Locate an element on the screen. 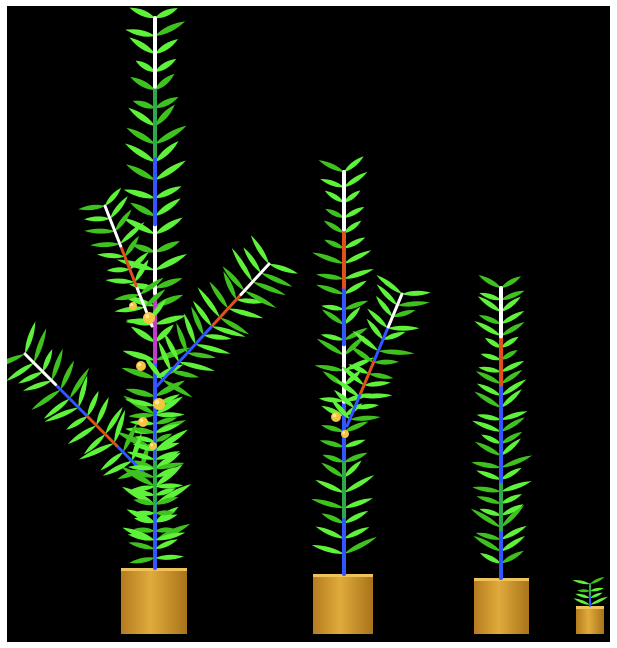  pot-rim is located at coordinates (590, 607).